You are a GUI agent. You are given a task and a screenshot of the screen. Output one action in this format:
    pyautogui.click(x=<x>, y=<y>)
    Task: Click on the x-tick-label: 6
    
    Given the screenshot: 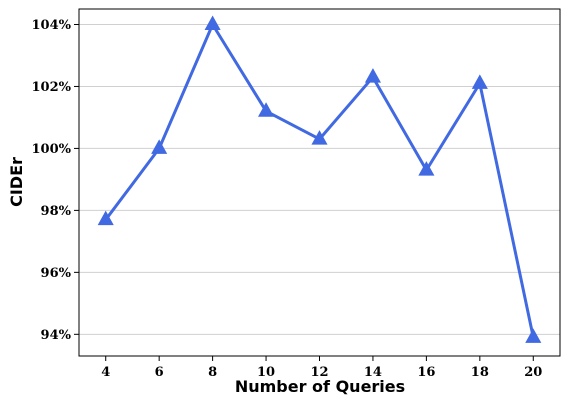 What is the action you would take?
    pyautogui.click(x=159, y=372)
    